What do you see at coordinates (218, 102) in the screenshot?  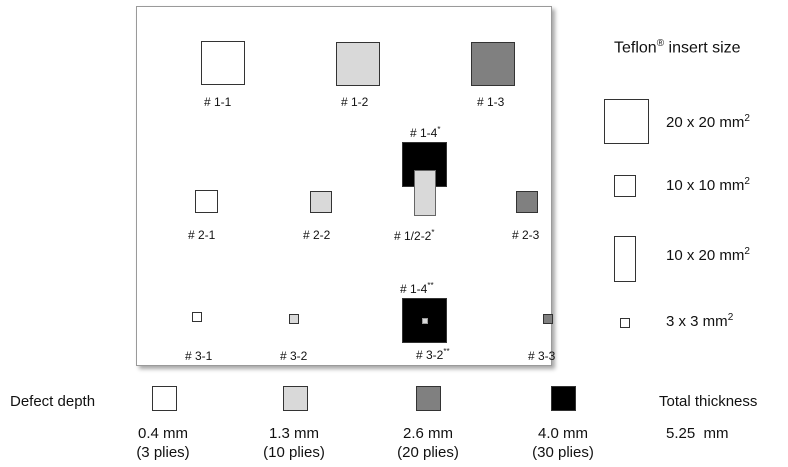 I see `label-1-1: # 1-1` at bounding box center [218, 102].